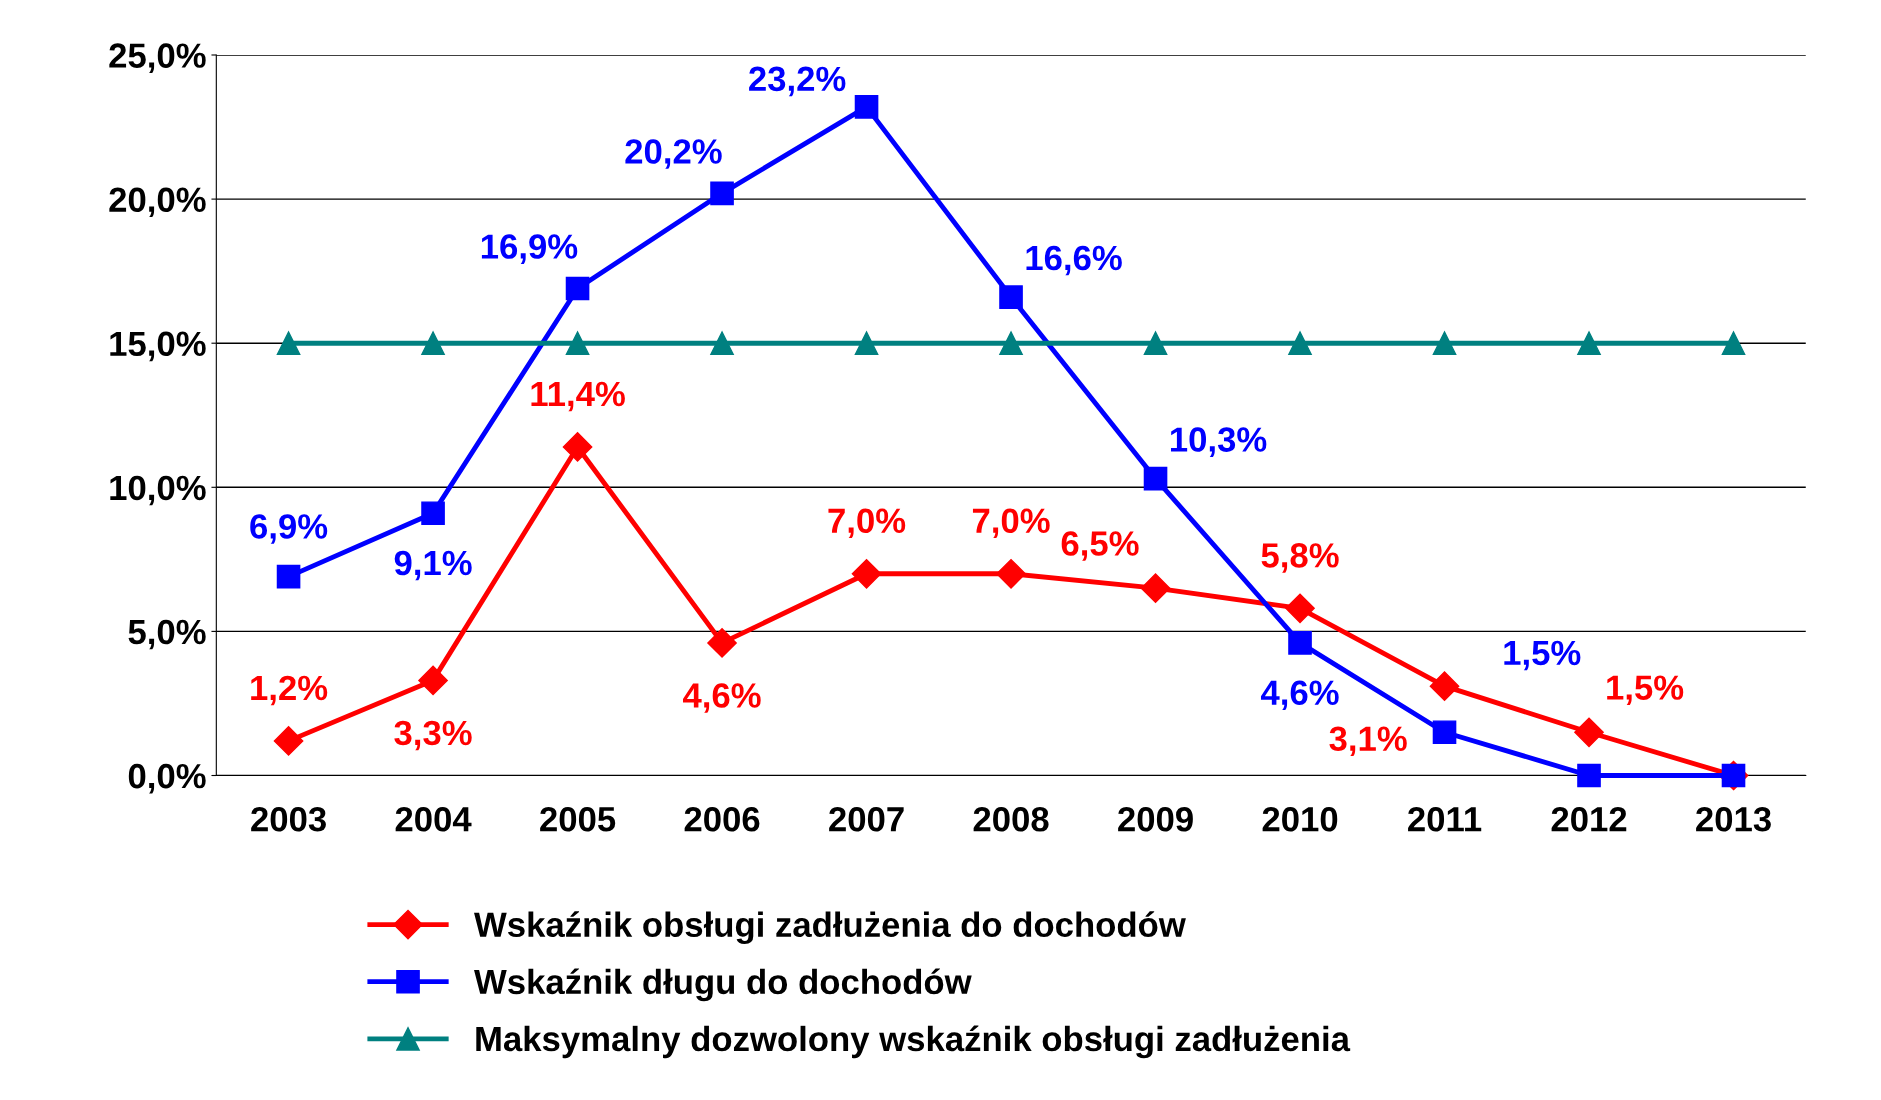  I want to click on data-label: 3,3%, so click(433, 735).